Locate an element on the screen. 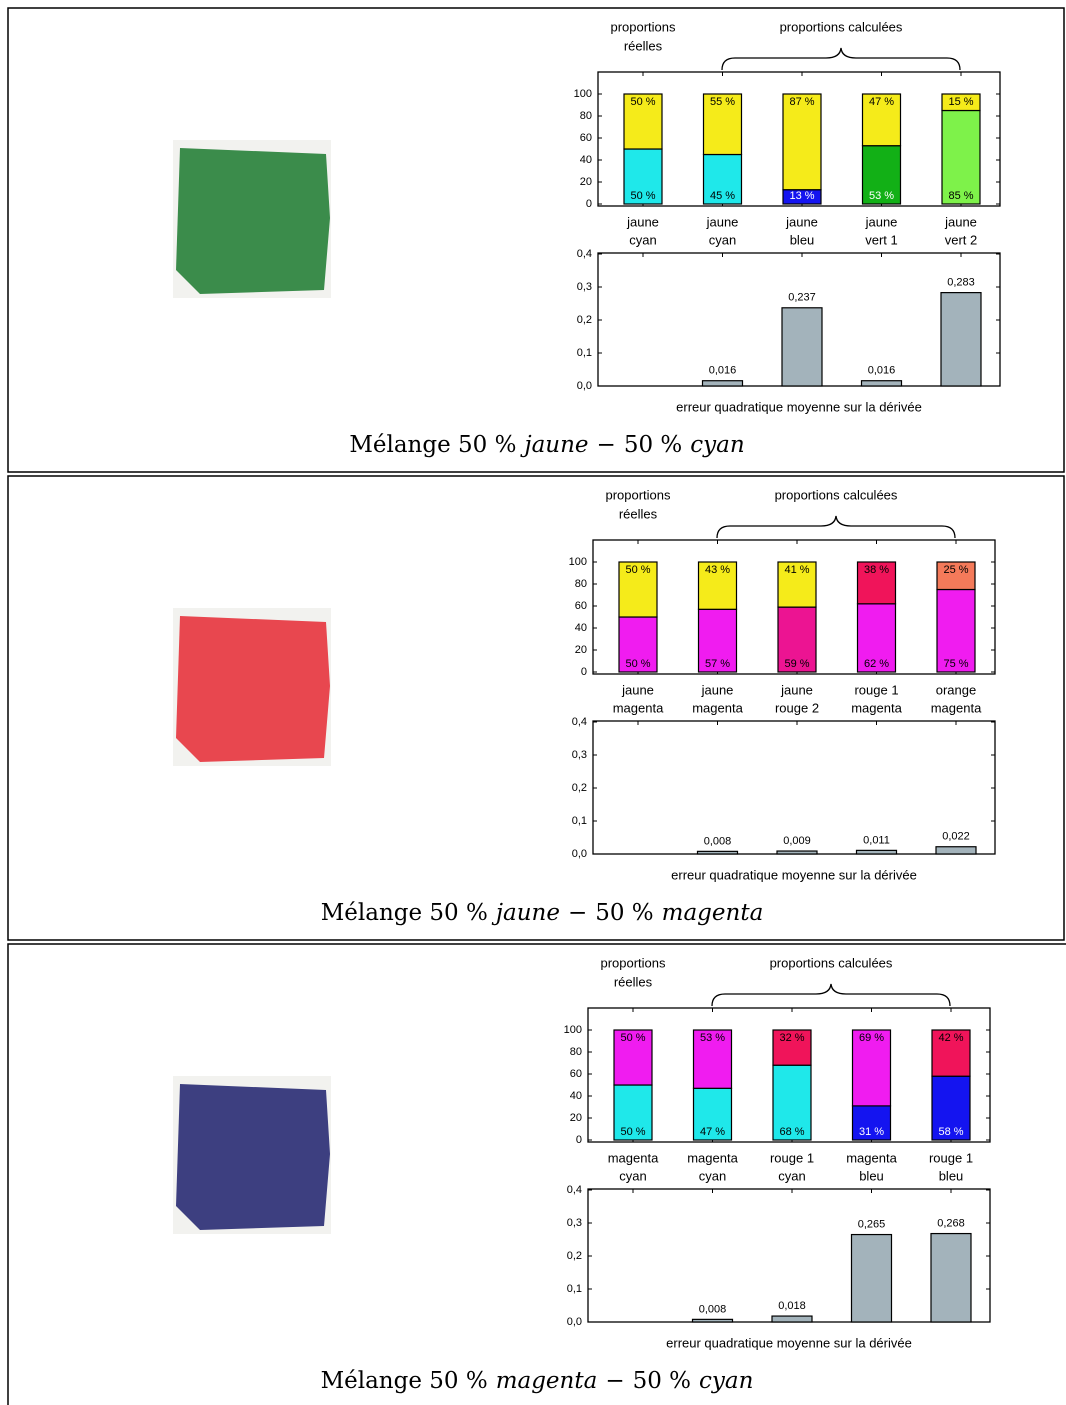 This screenshot has width=1066, height=1405. segment-label: 58 % is located at coordinates (950, 1132).